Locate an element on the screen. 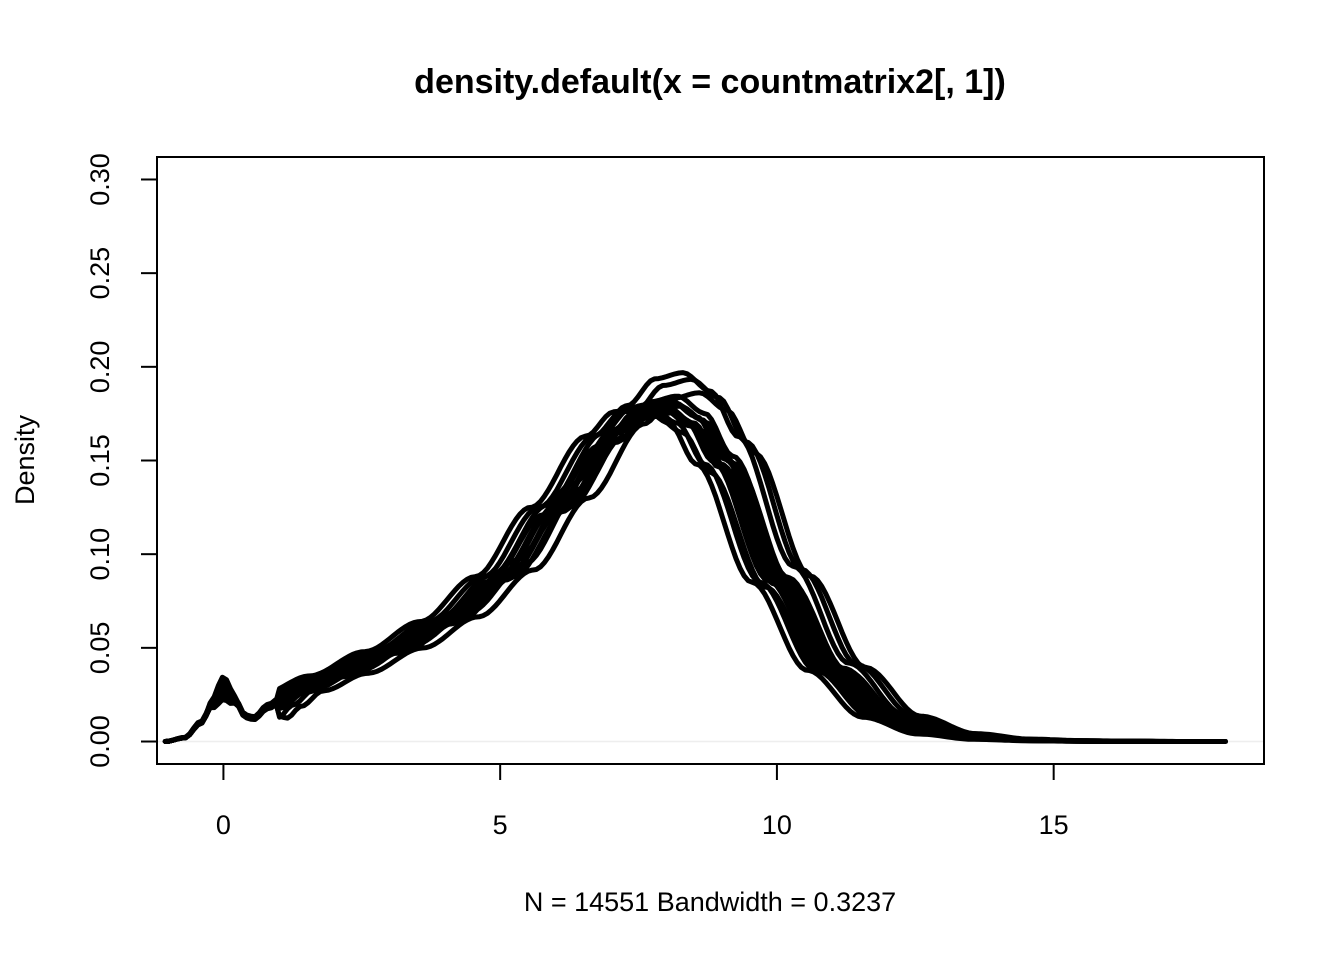  x-tick-label: 10 is located at coordinates (777, 825).